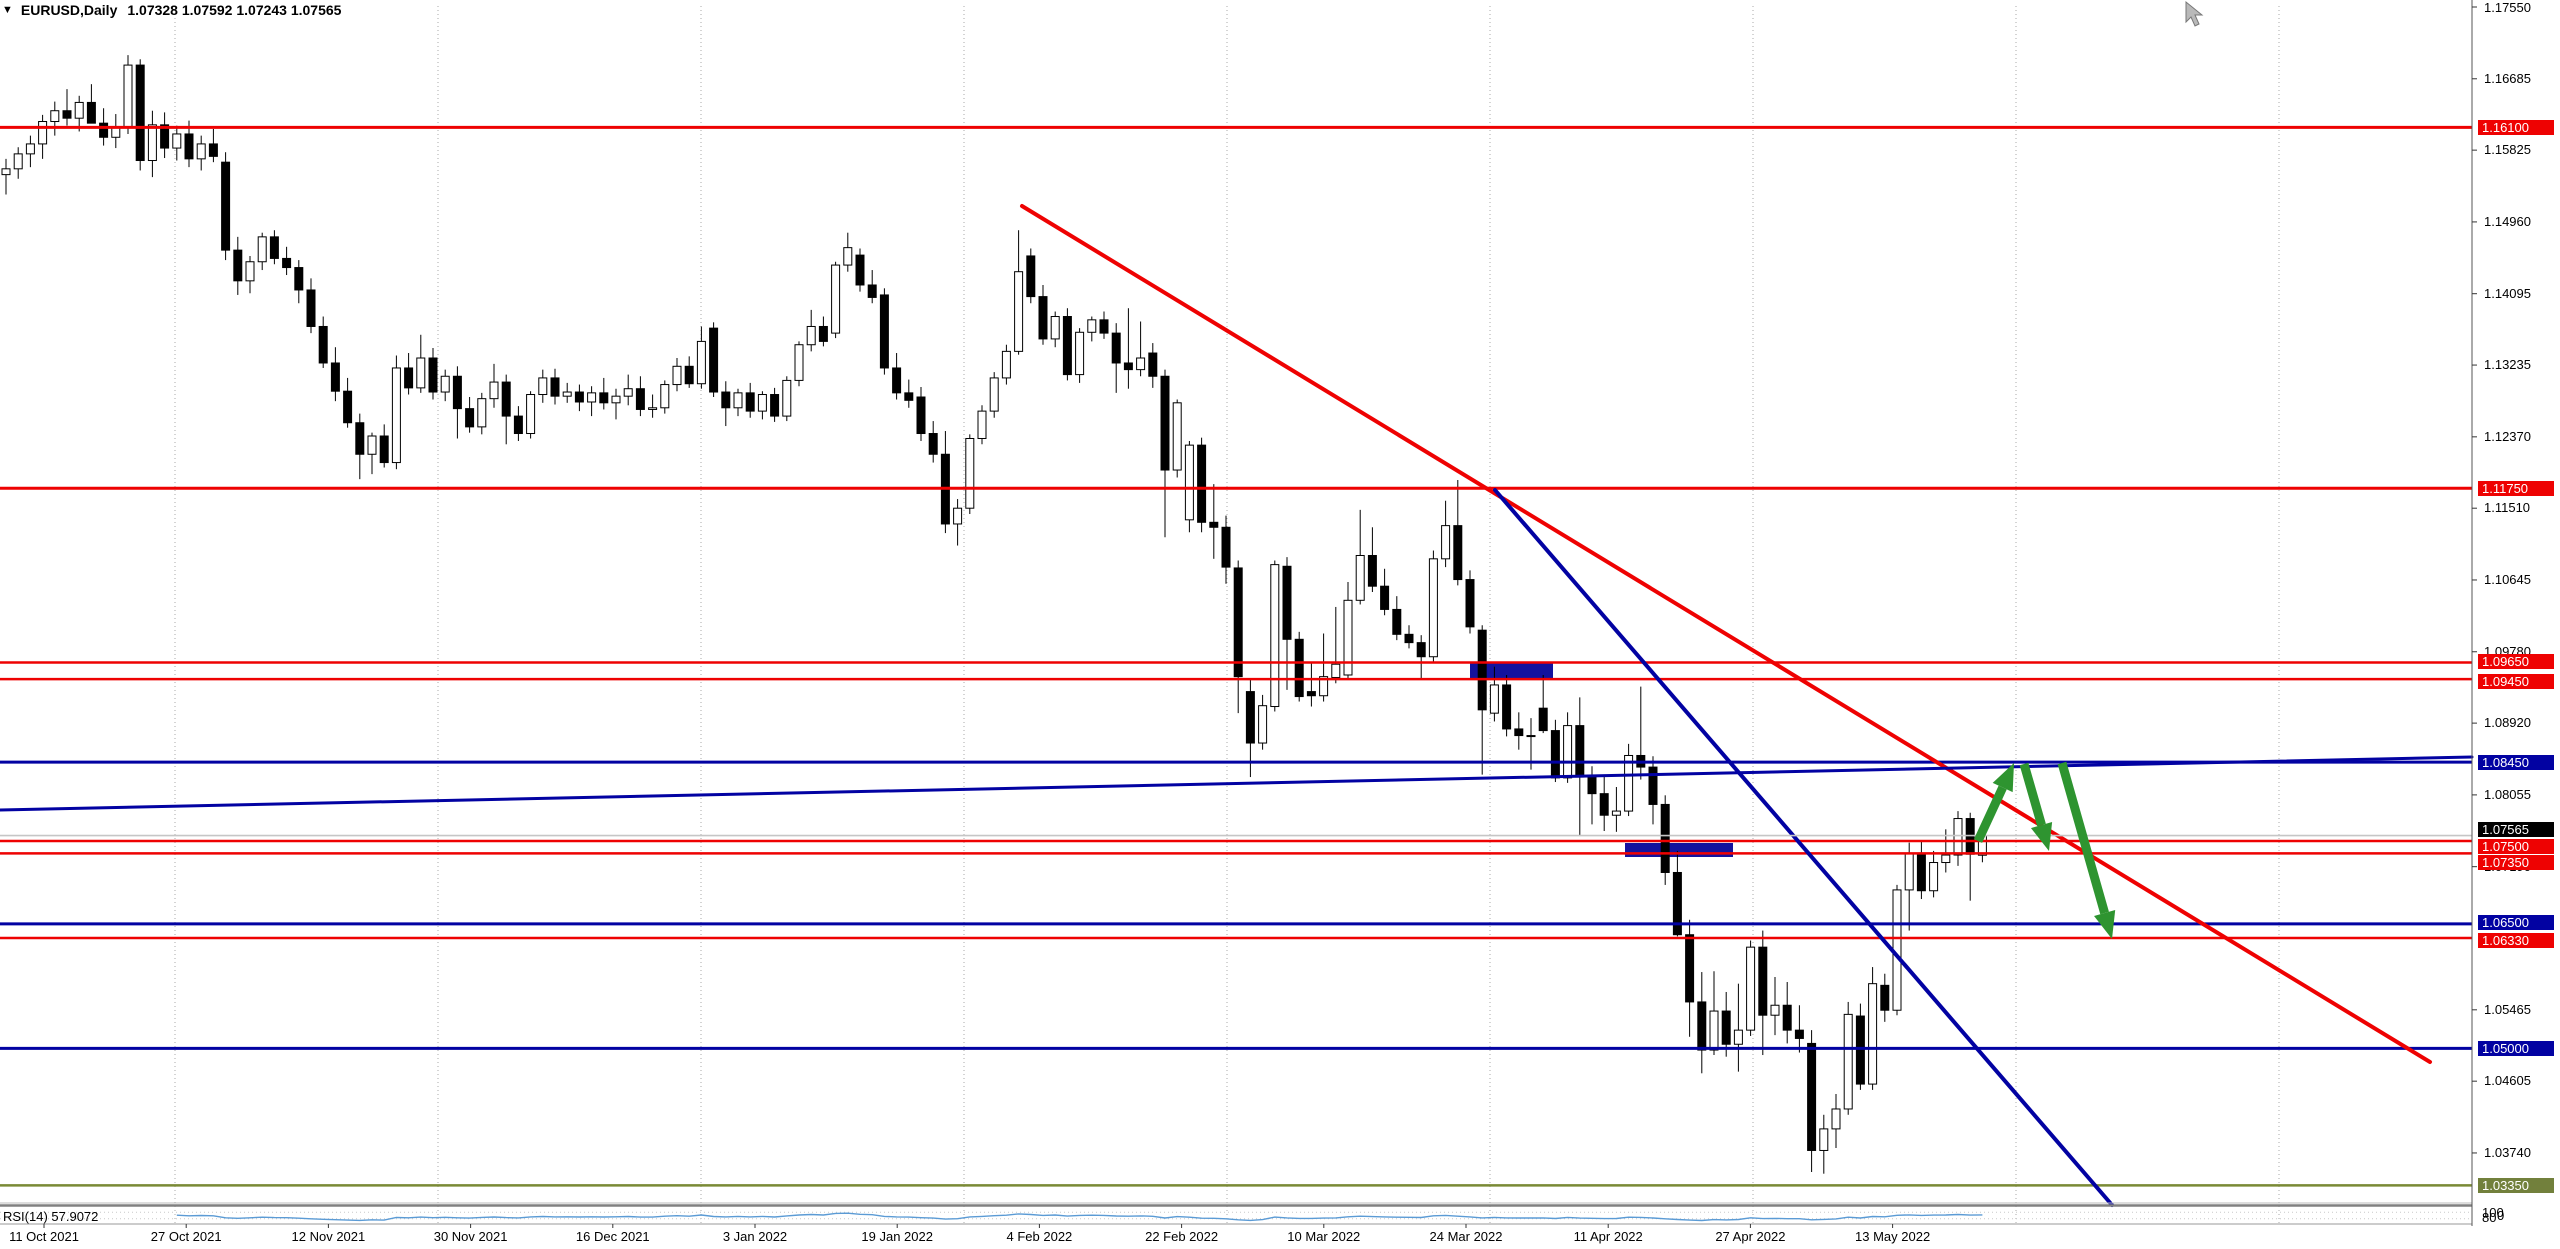  What do you see at coordinates (1236, 1216) in the screenshot?
I see `rsi-pane` at bounding box center [1236, 1216].